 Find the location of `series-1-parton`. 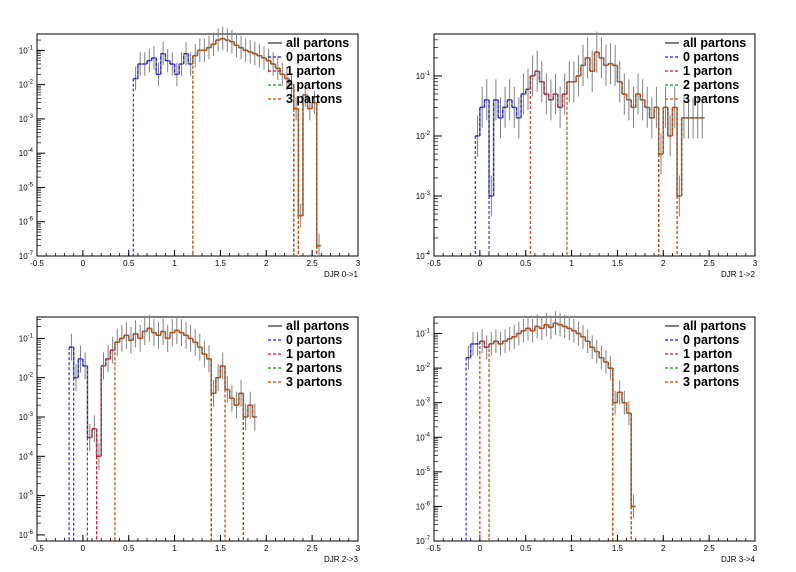

series-1-parton is located at coordinates (617, 153).